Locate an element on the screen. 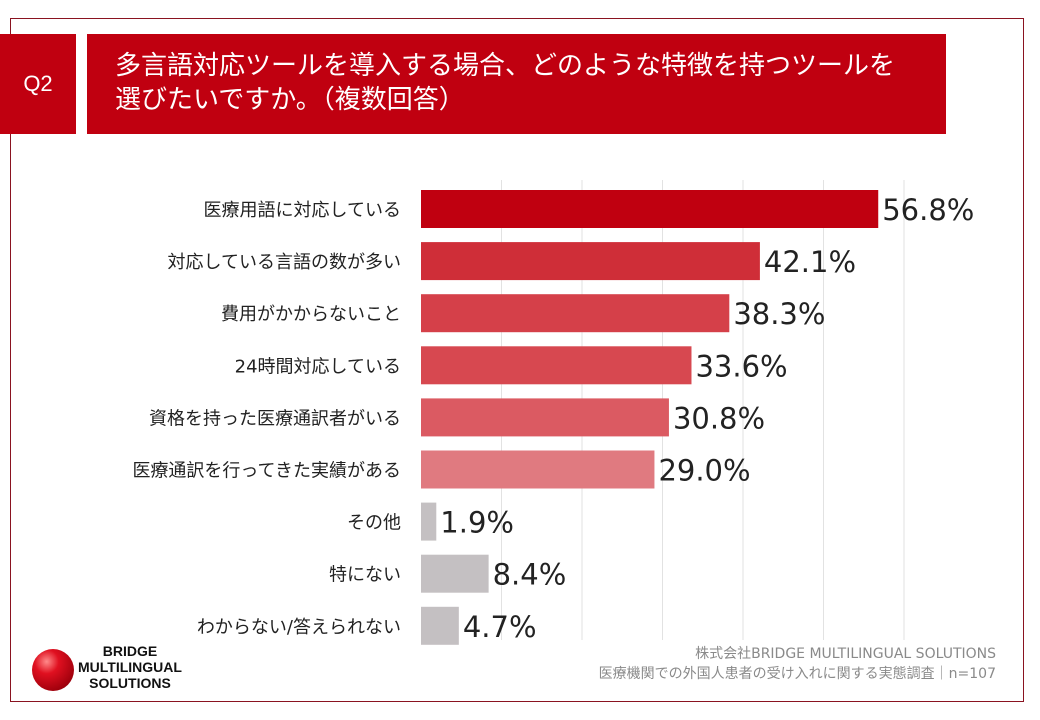 The image size is (1040, 720). logo-line2: MULTILINGUAL is located at coordinates (130, 667).